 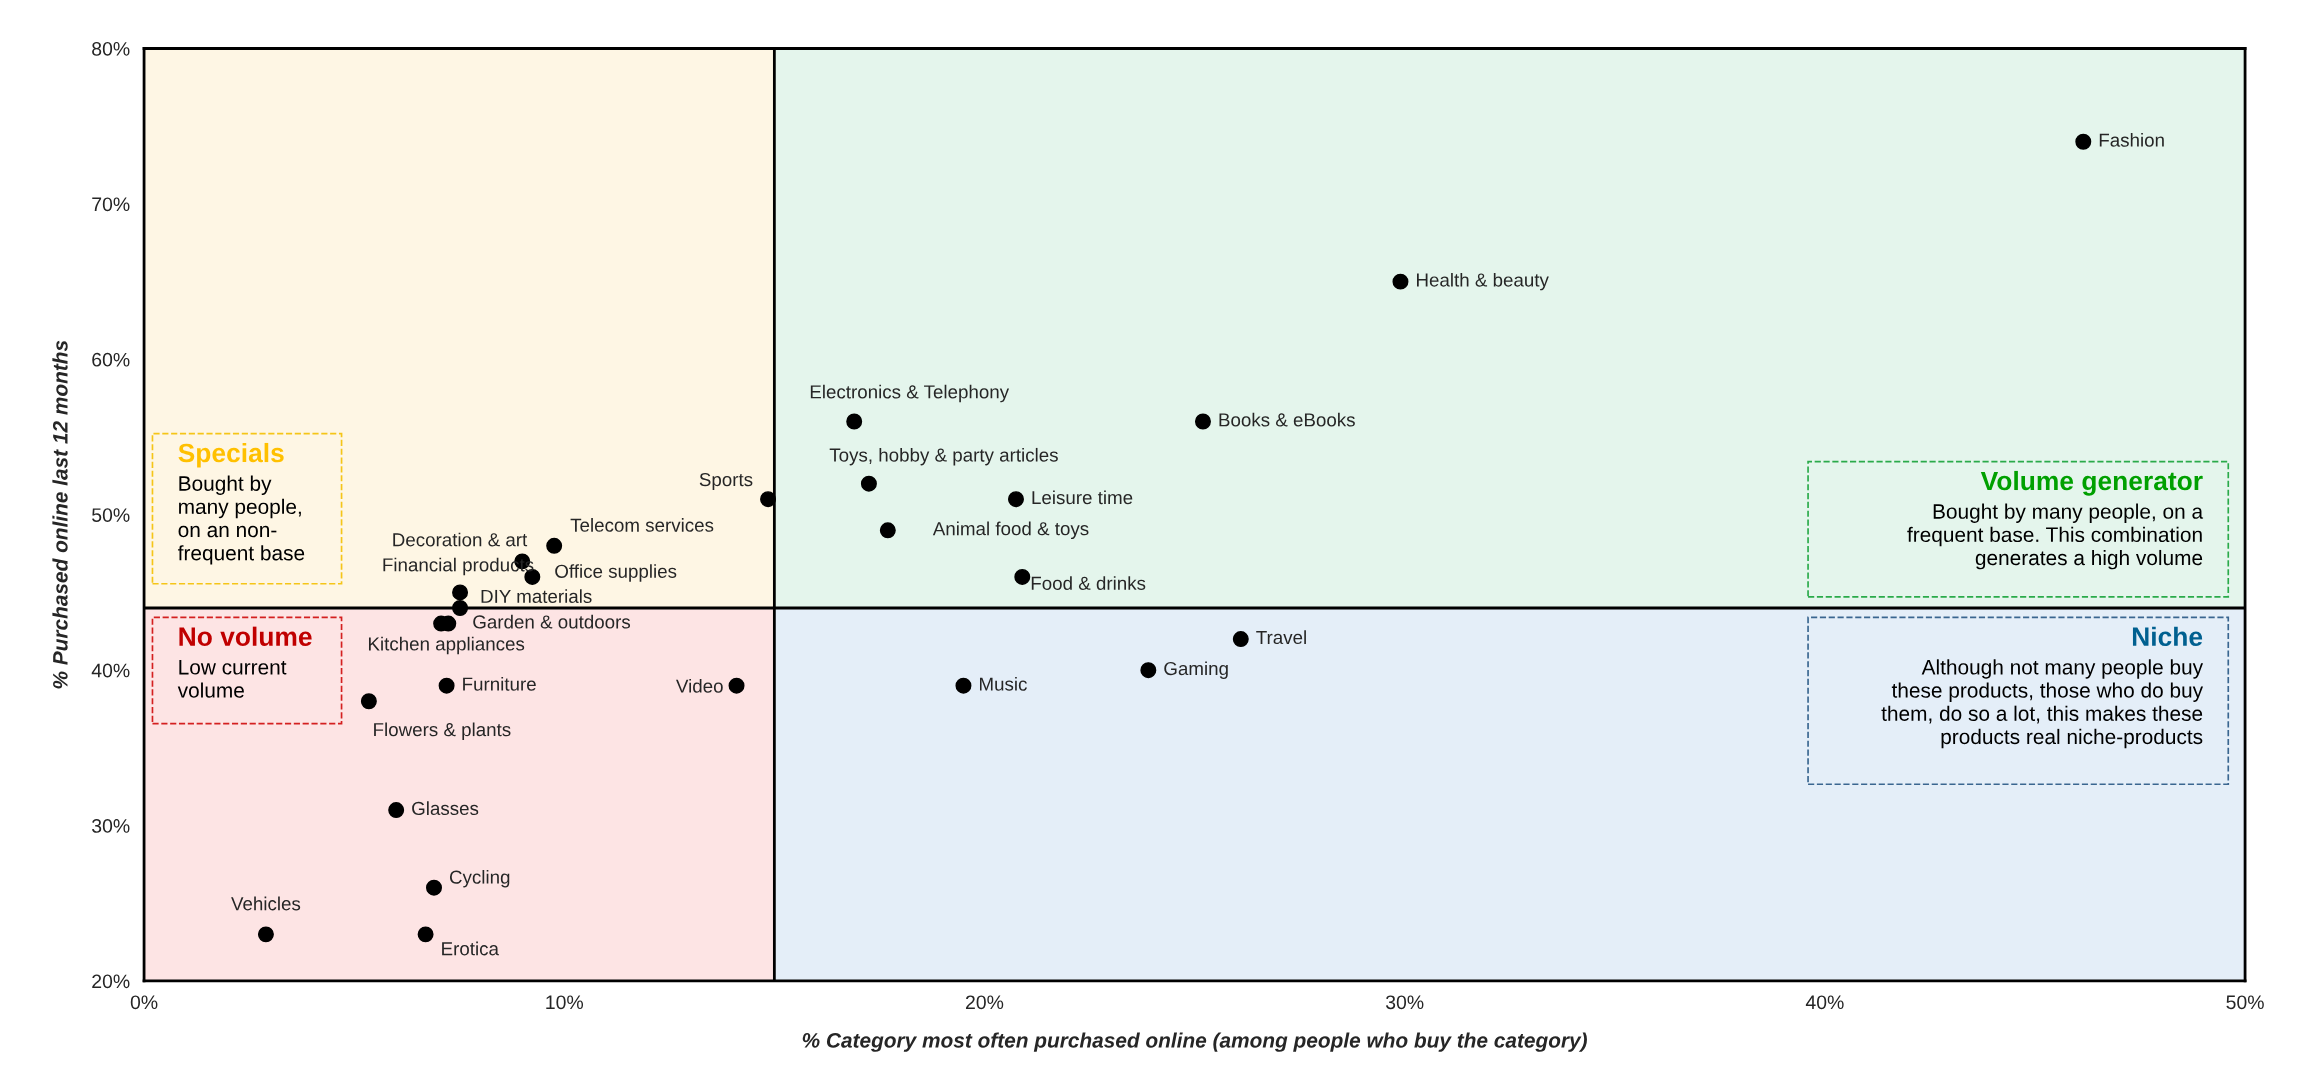 I want to click on annotation: Volume generator, so click(x=2091, y=483).